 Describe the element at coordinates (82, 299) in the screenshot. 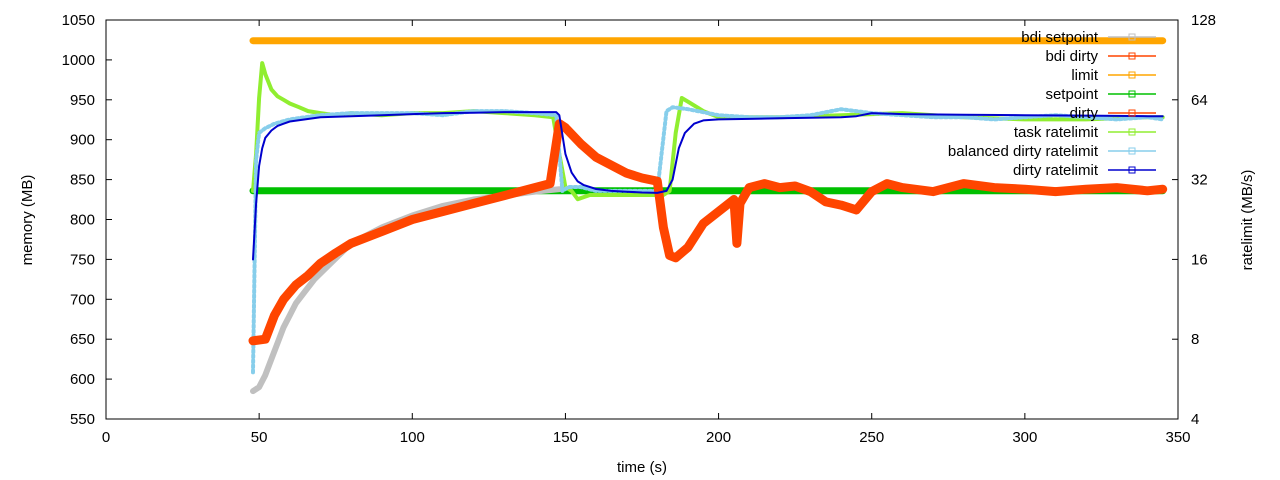

I see `y-tick-label: 700` at that location.